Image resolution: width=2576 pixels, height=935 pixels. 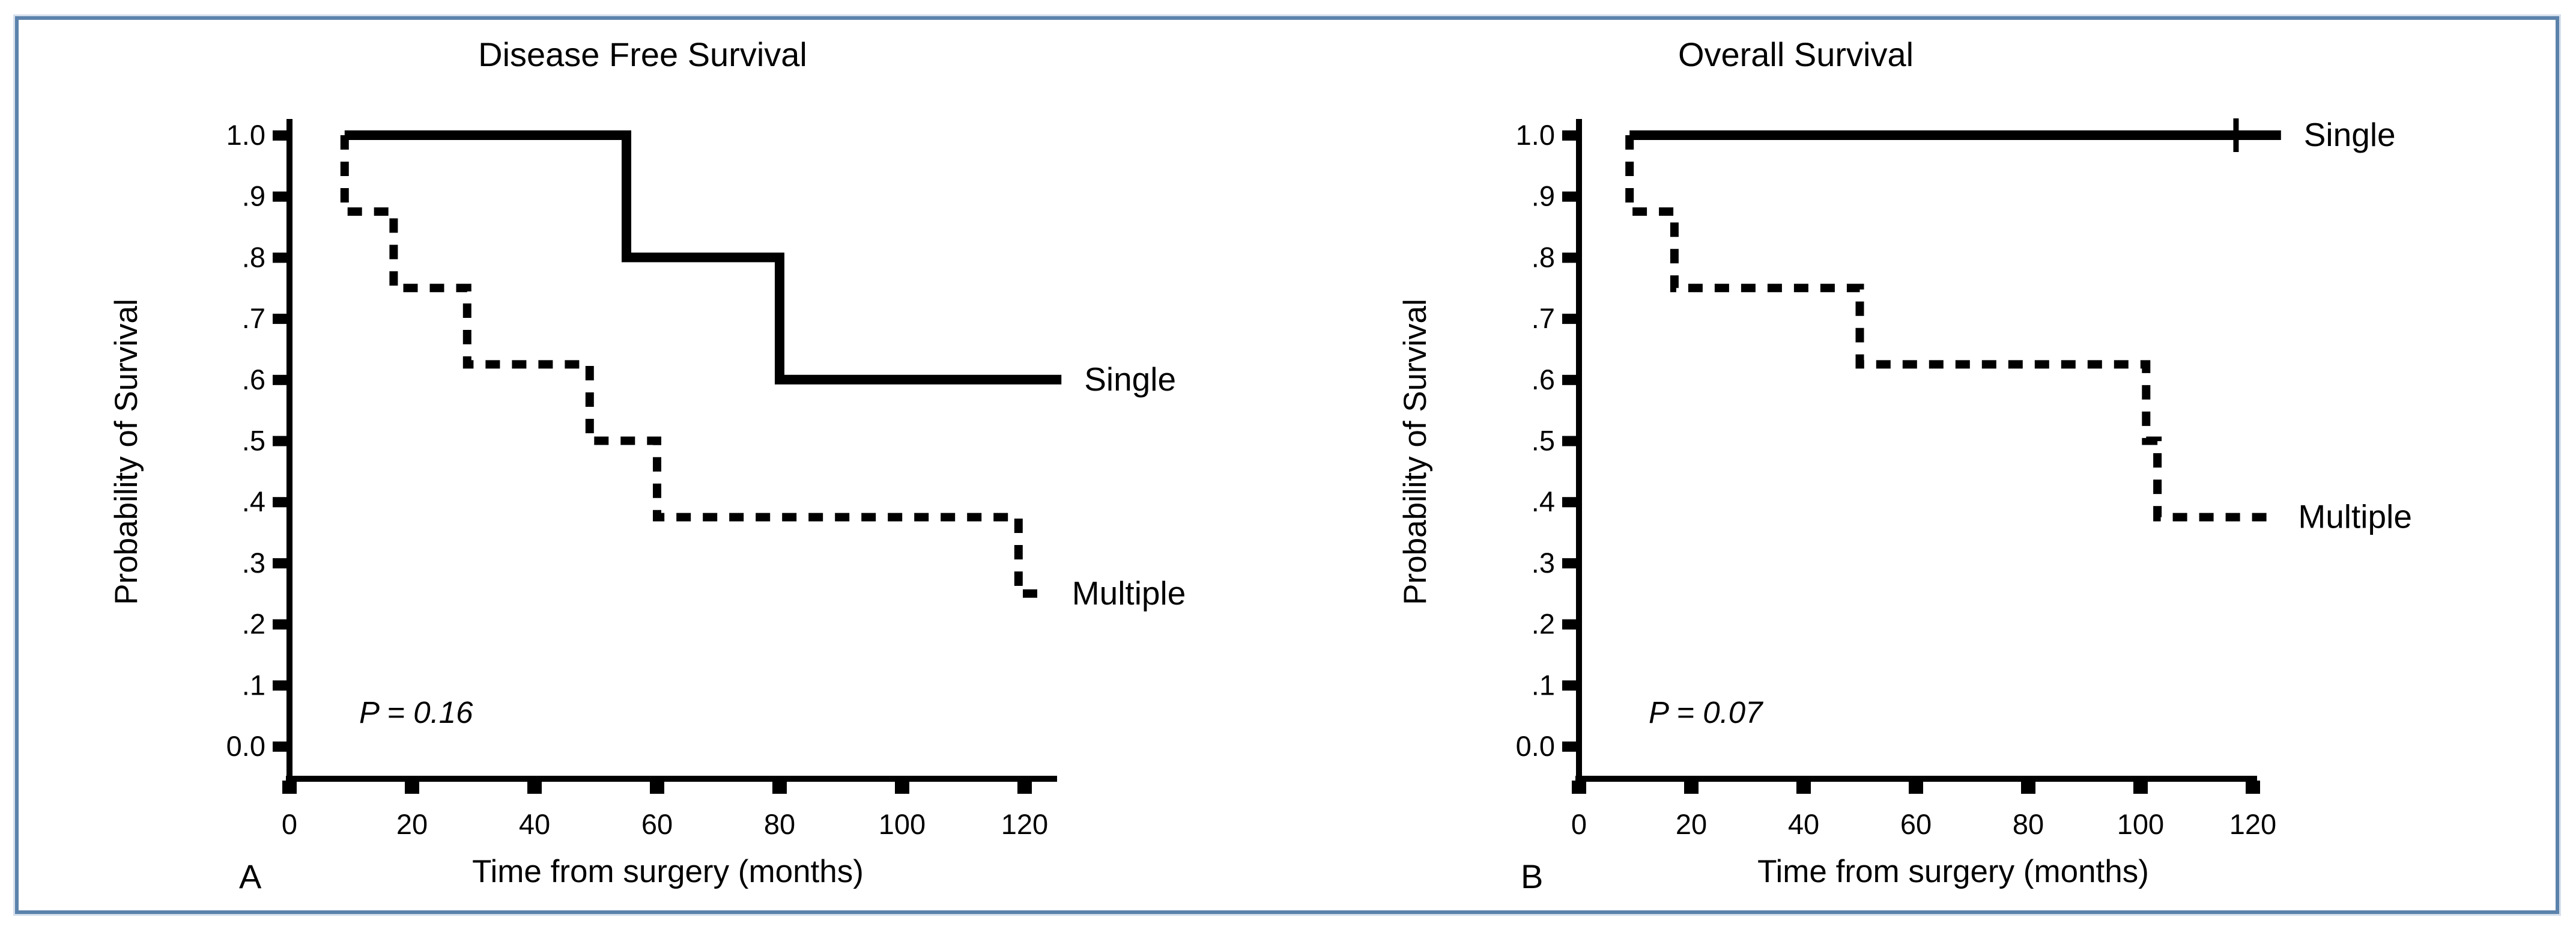 I want to click on chart-title: Disease Free Survival, so click(x=642, y=54).